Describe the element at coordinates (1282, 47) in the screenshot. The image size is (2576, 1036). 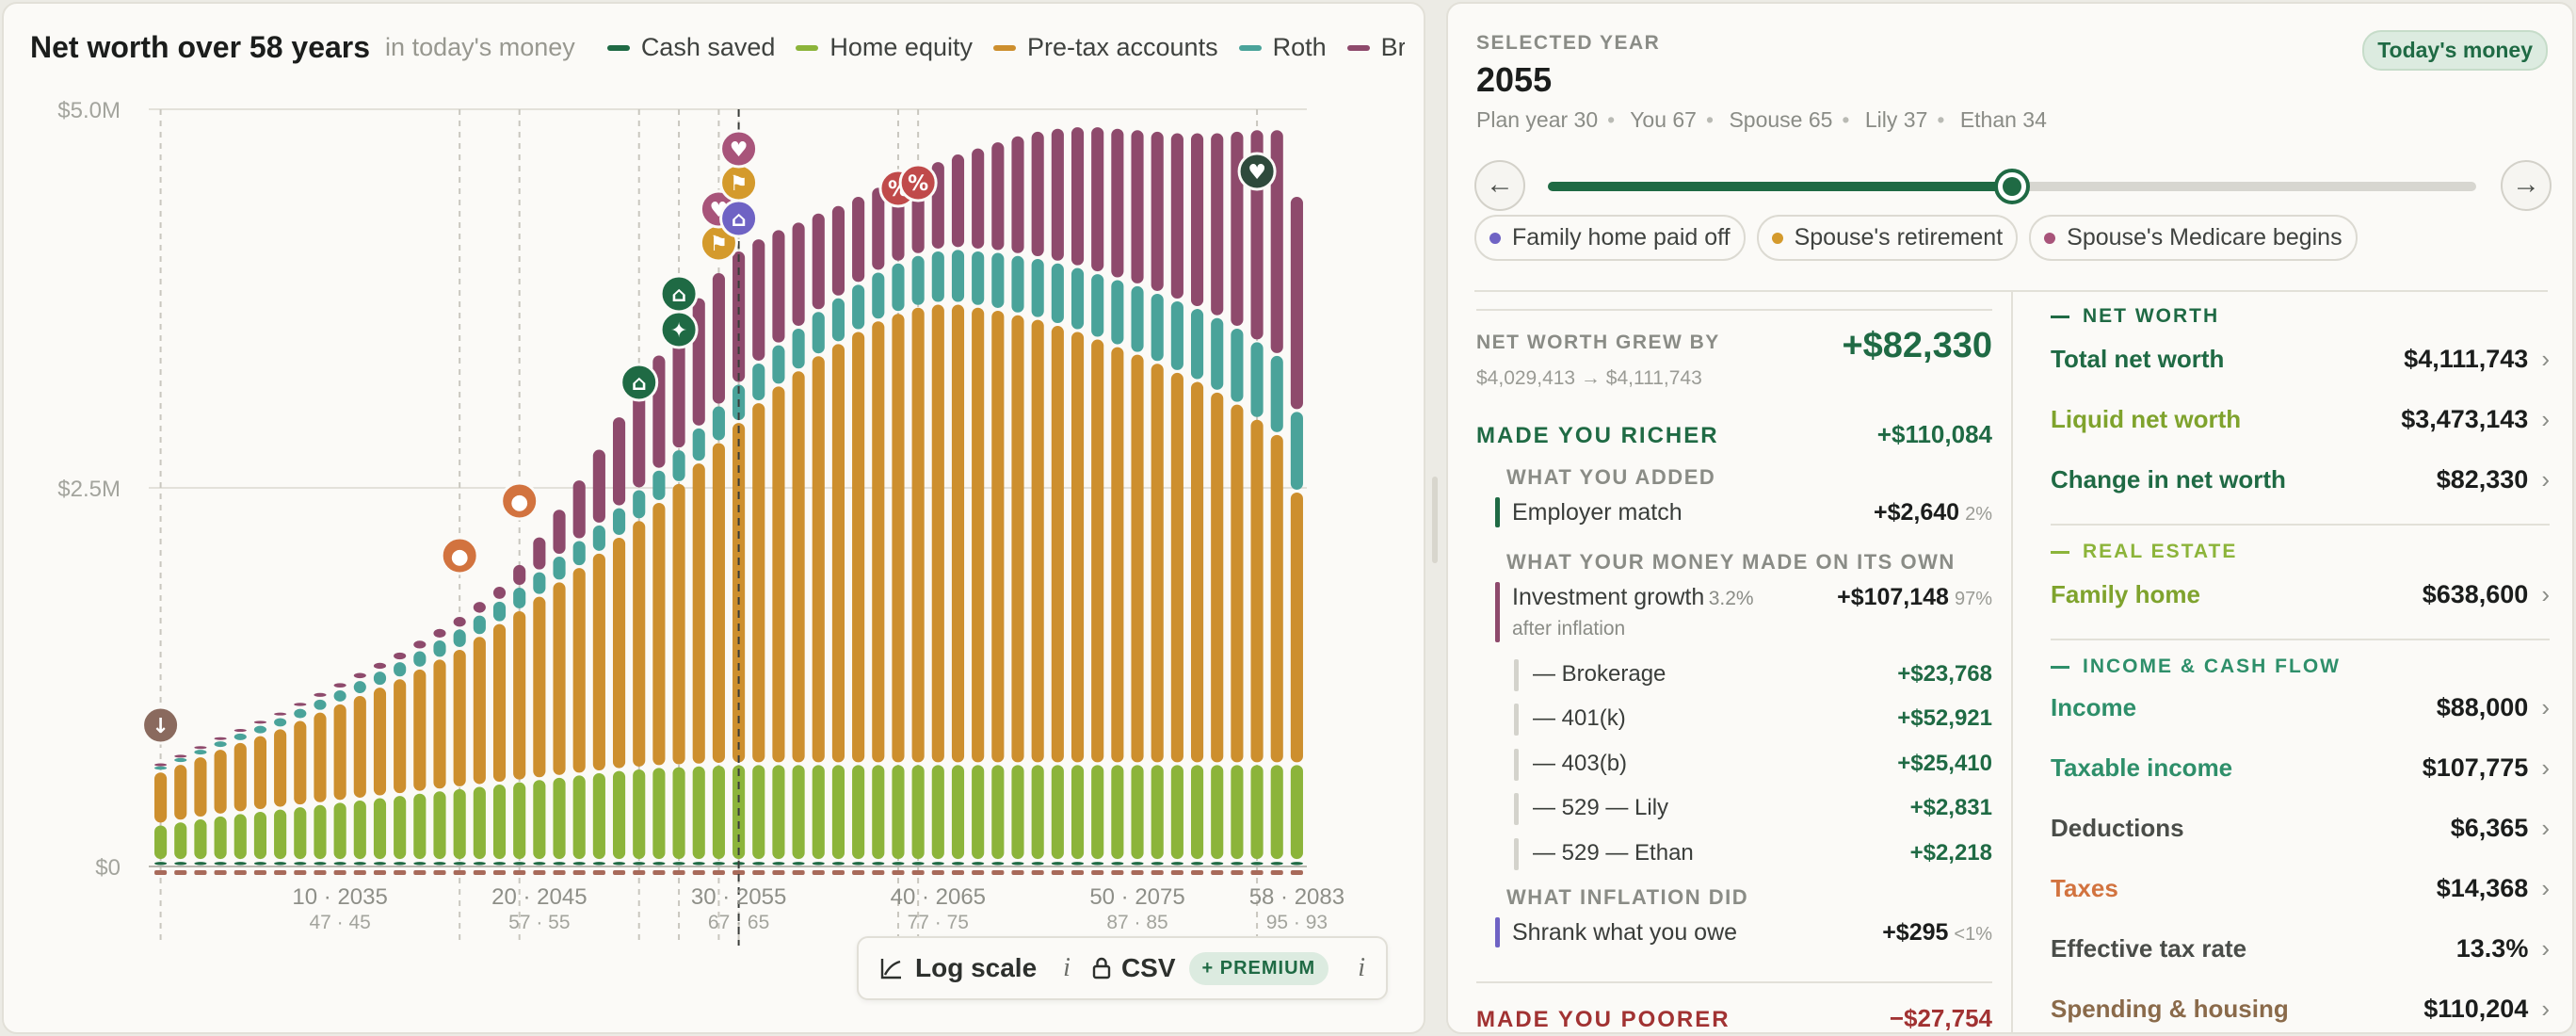
I see `legend-roth: Roth` at that location.